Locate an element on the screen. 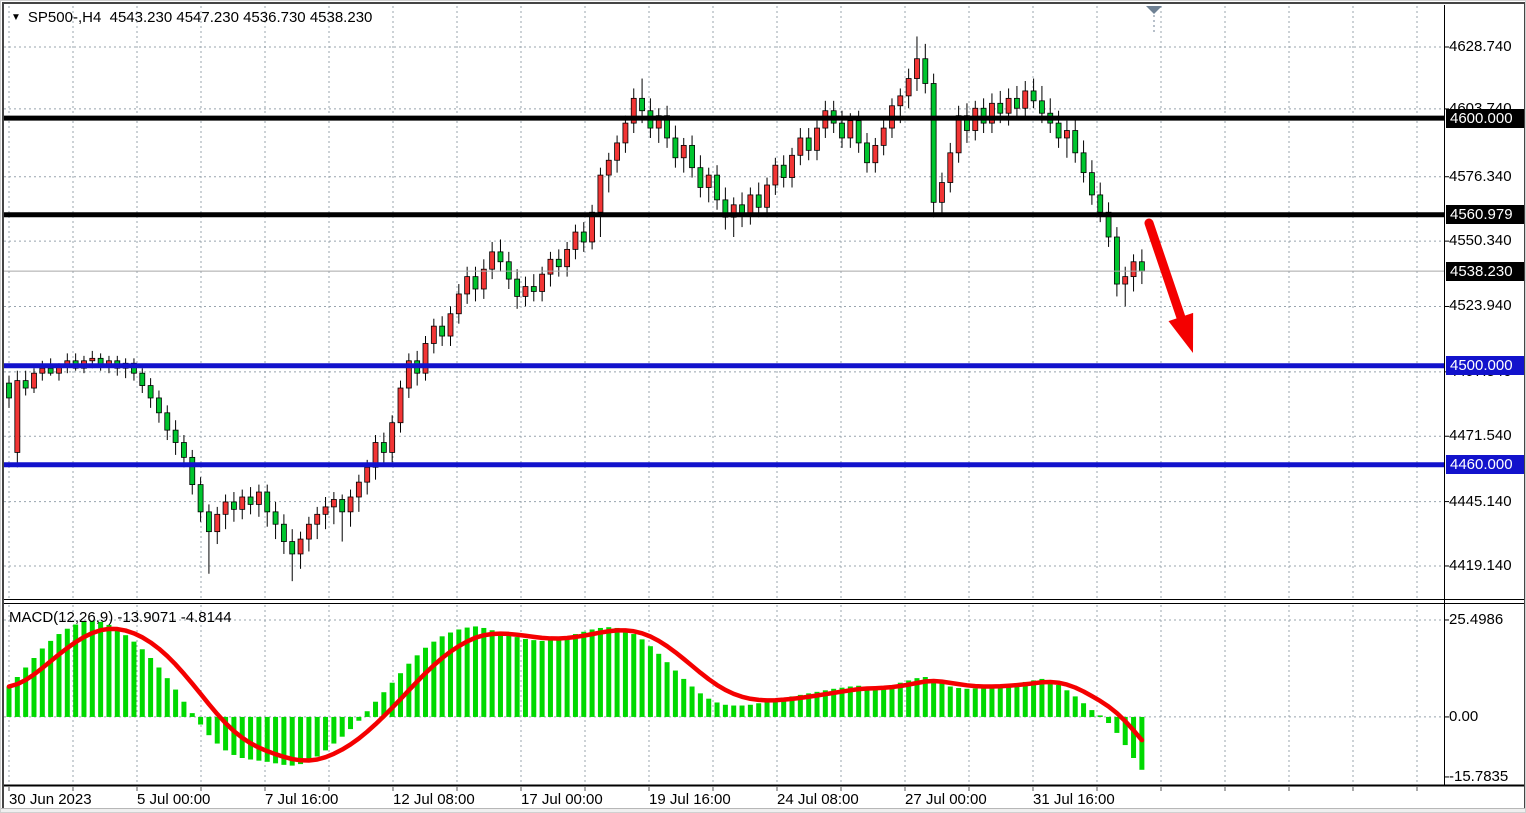  last-bar-marker-icon is located at coordinates (1154, 10).